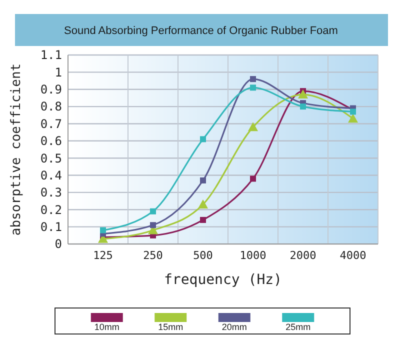 The image size is (393, 342). I want to click on y-tick-label: 0.4, so click(51, 175).